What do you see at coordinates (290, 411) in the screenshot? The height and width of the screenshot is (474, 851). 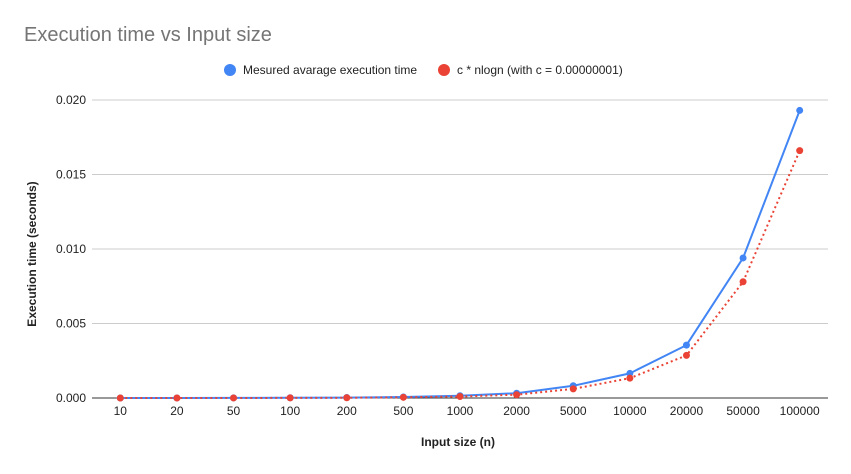 I see `x-tick-label: 100` at bounding box center [290, 411].